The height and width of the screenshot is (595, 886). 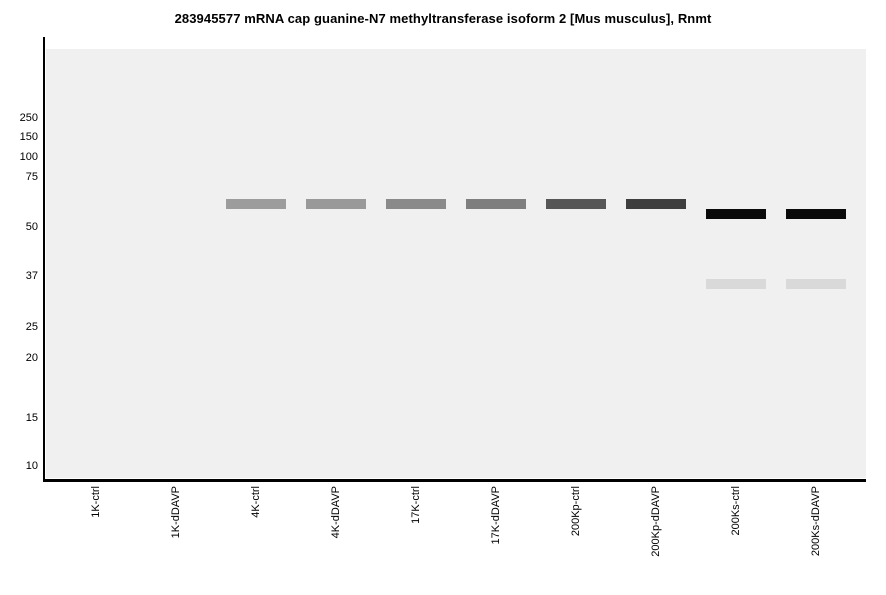 What do you see at coordinates (256, 502) in the screenshot?
I see `lane-label-text: 4K-ctrl` at bounding box center [256, 502].